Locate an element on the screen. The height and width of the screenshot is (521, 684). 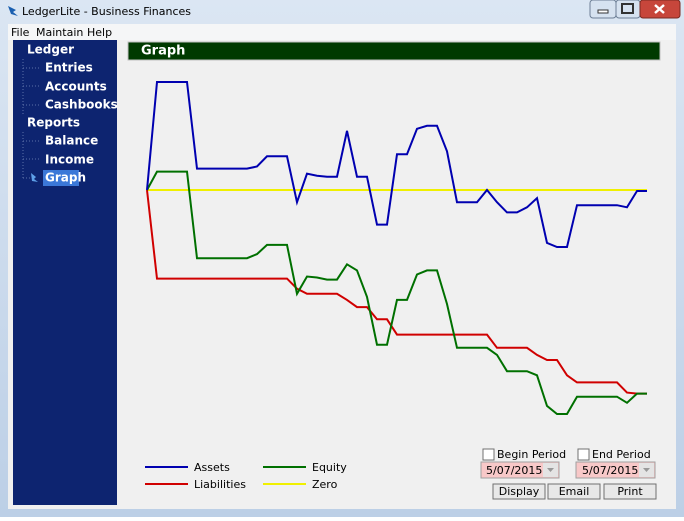
nav-item: Income is located at coordinates (69, 160).